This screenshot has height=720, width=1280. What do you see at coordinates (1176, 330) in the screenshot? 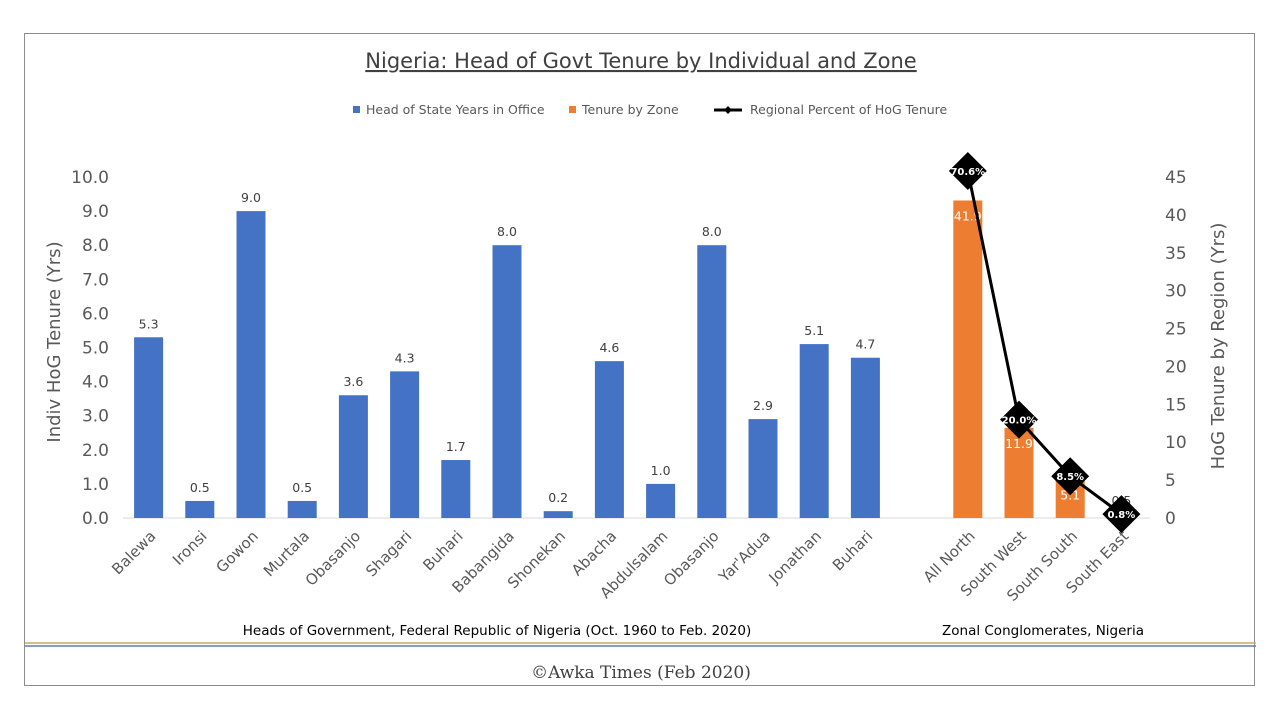
I see `right-tick-label: 25` at bounding box center [1176, 330].